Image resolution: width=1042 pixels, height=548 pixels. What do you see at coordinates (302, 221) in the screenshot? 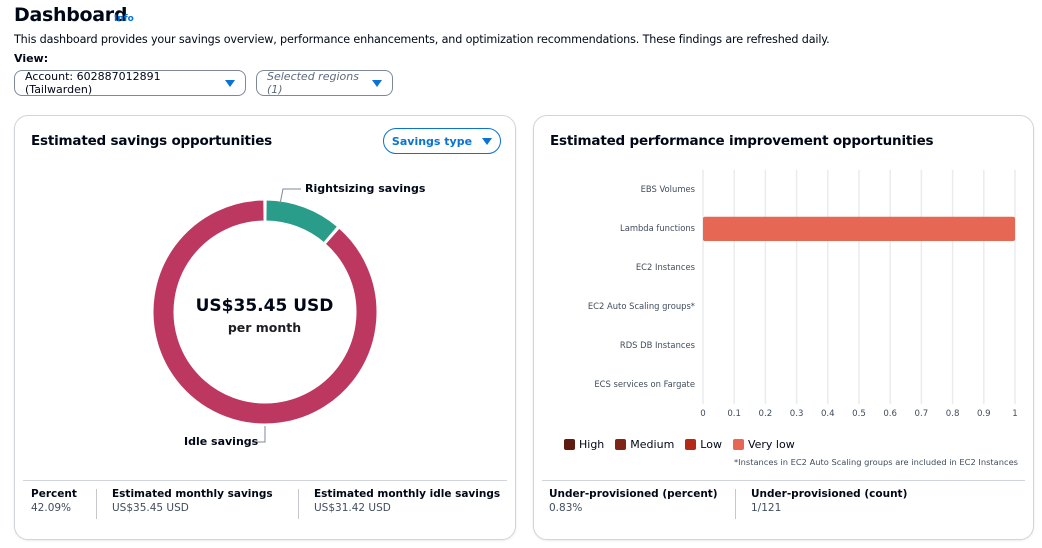
I see `donut-slice-rightsizing-savings` at bounding box center [302, 221].